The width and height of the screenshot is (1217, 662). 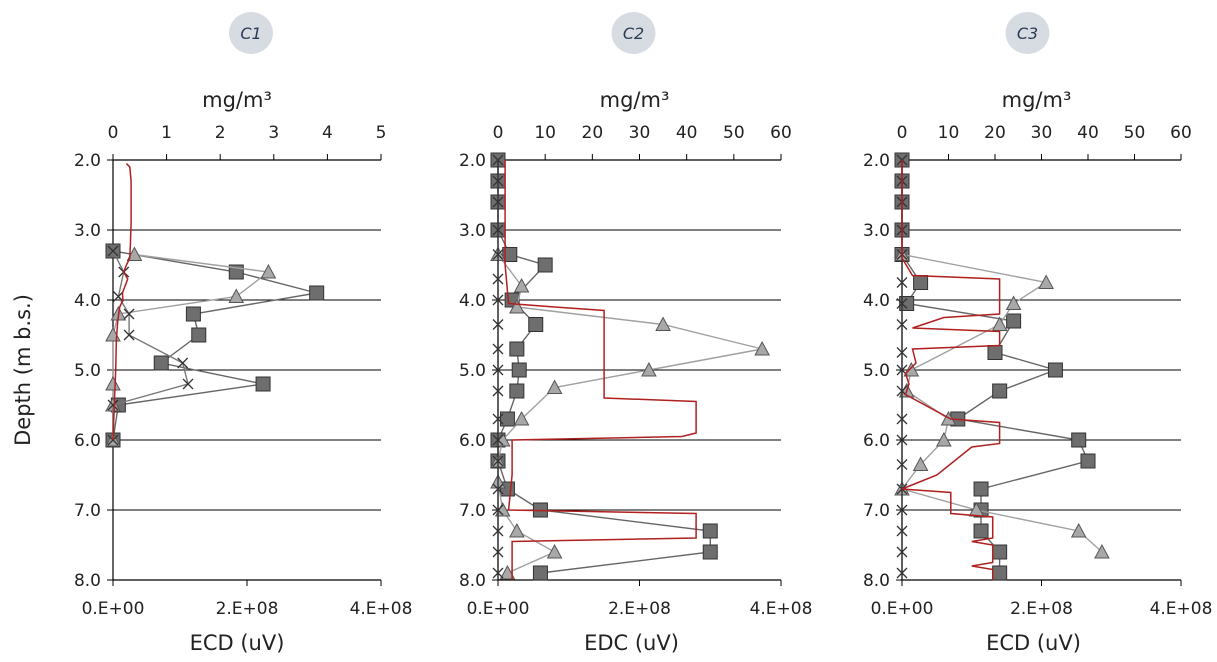 I want to click on panel-badge-label: C1, so click(x=250, y=33).